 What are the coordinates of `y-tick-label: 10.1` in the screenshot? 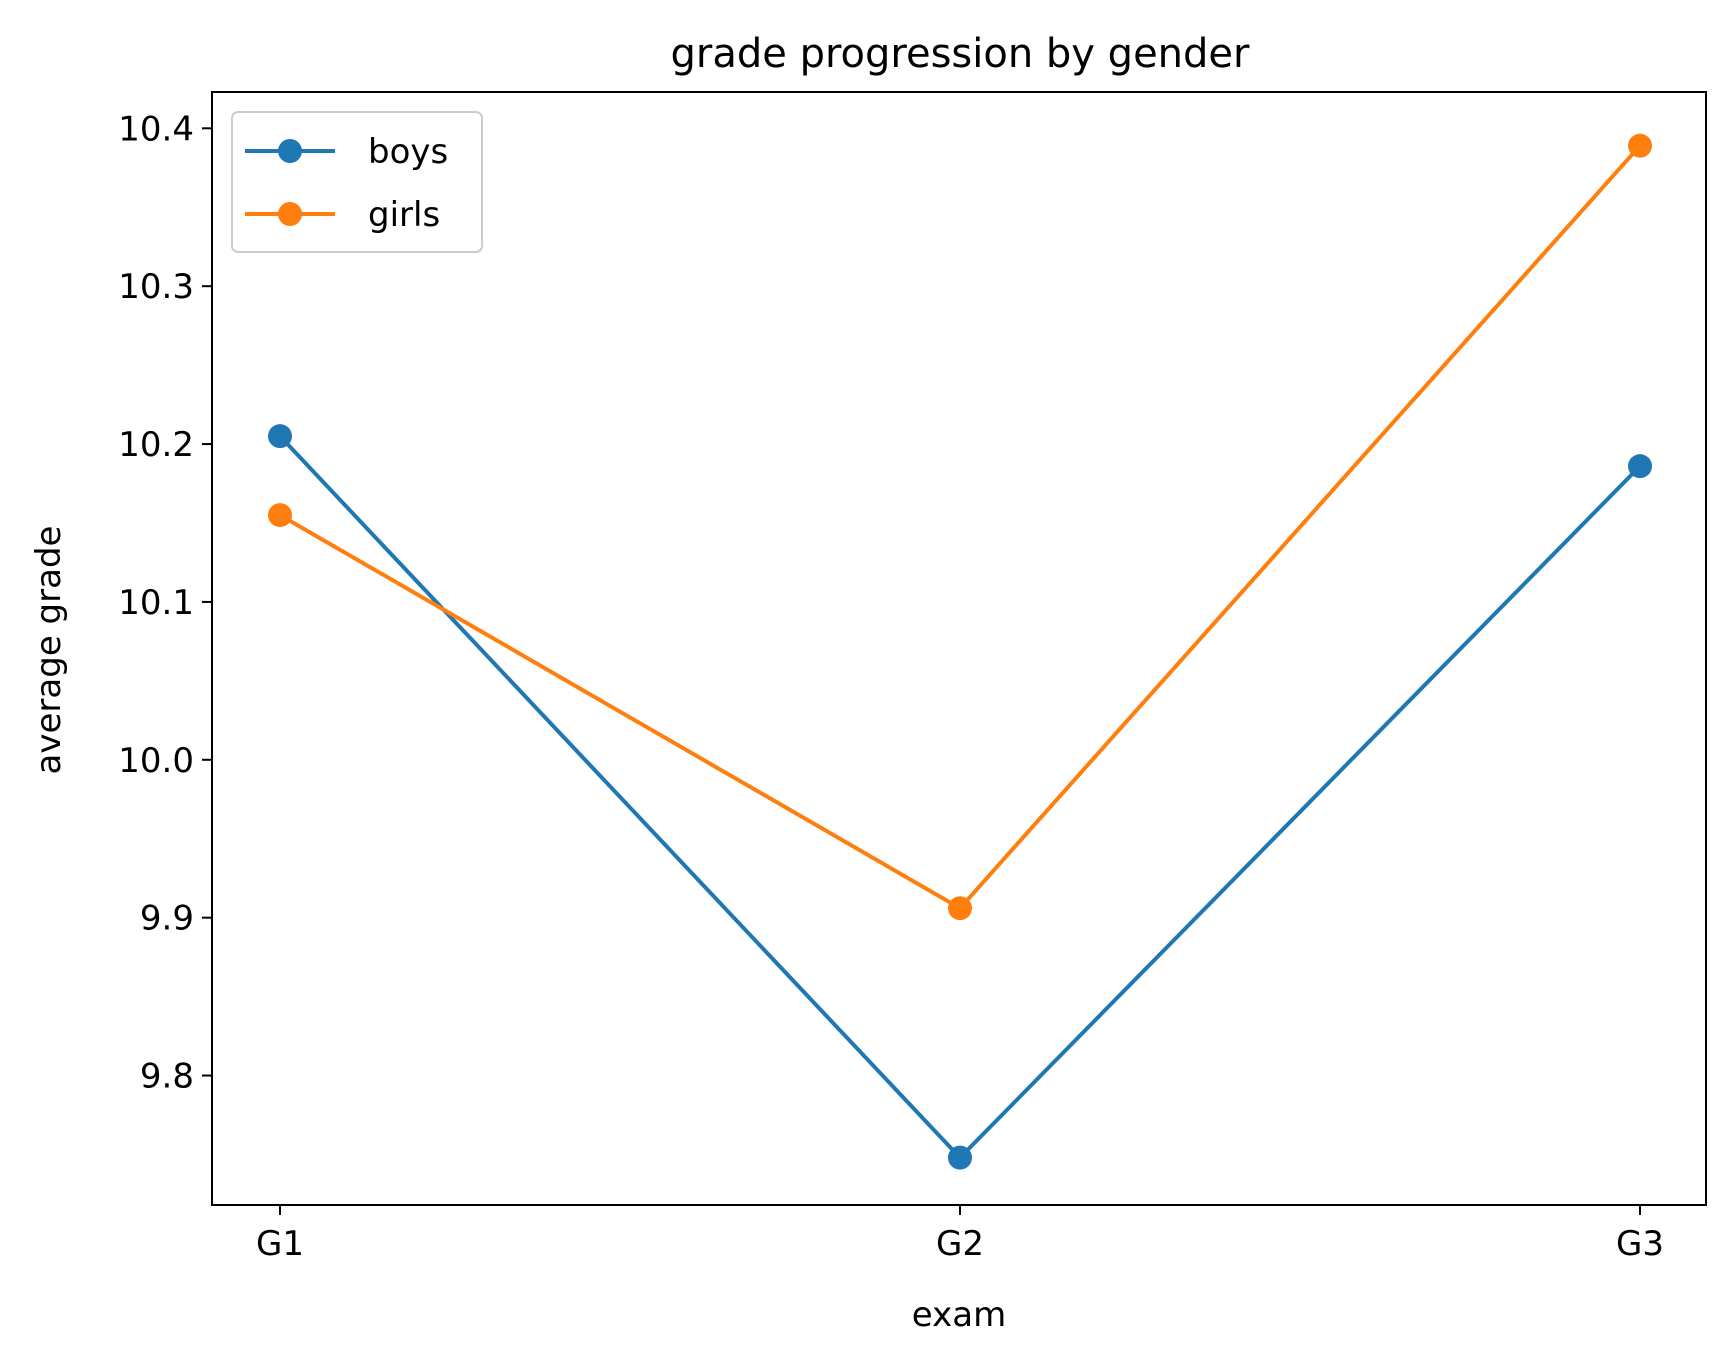 It's located at (156, 603).